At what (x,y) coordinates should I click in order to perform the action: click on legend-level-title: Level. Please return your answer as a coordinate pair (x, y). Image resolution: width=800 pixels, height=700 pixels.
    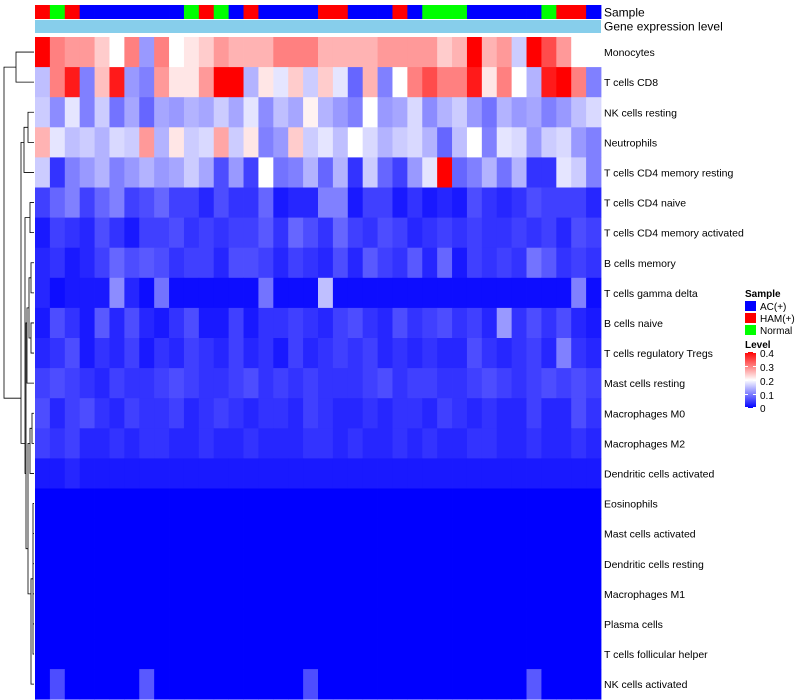
    Looking at the image, I should click on (758, 345).